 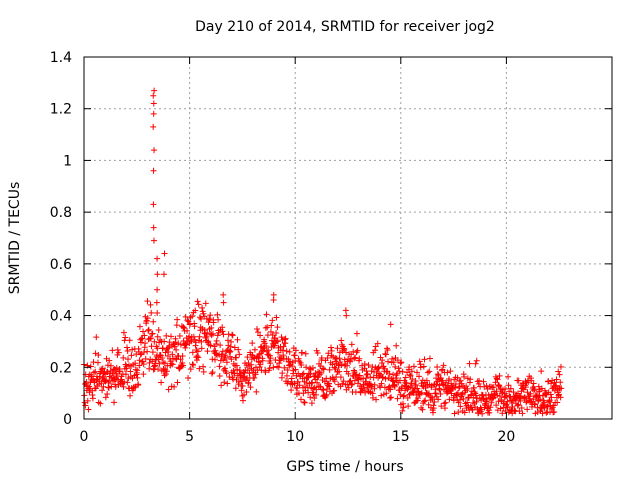 I want to click on x-tick-label: 0, so click(x=84, y=437).